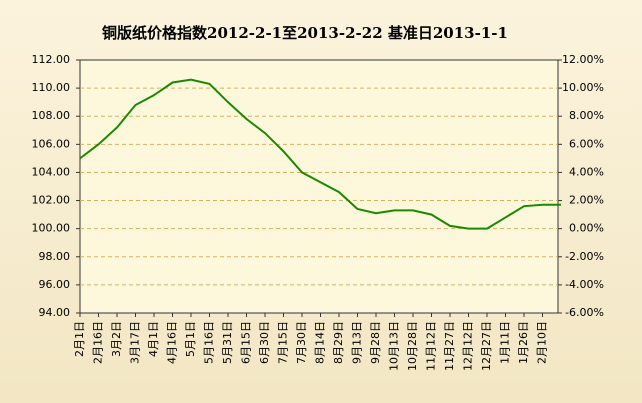  What do you see at coordinates (172, 342) in the screenshot?
I see `x-tick-label: 4月16日` at bounding box center [172, 342].